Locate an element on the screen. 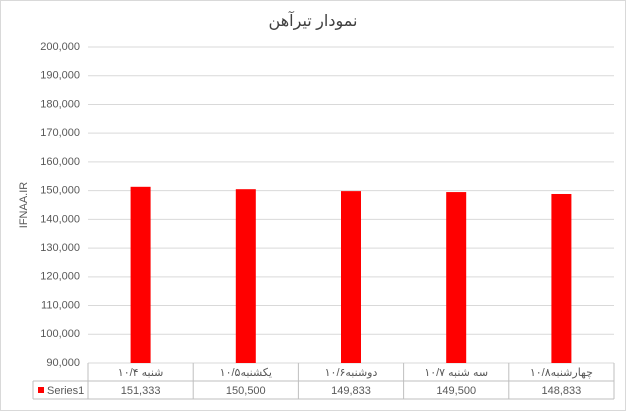 The width and height of the screenshot is (626, 411). legend-label: Series1 is located at coordinates (65, 391).